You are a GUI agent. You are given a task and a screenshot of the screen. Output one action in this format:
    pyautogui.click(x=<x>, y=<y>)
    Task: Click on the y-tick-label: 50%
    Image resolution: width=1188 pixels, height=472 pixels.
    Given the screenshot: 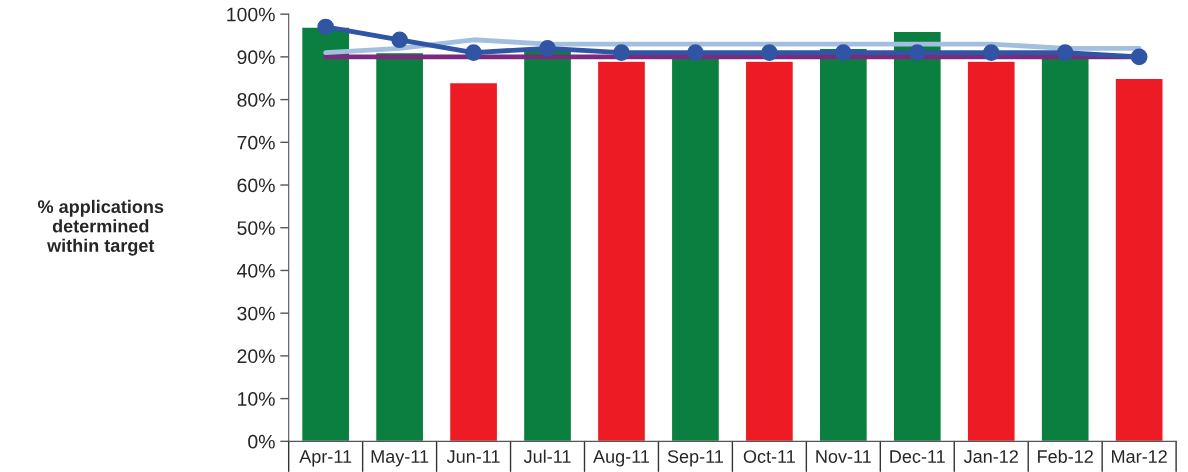 What is the action you would take?
    pyautogui.click(x=256, y=228)
    